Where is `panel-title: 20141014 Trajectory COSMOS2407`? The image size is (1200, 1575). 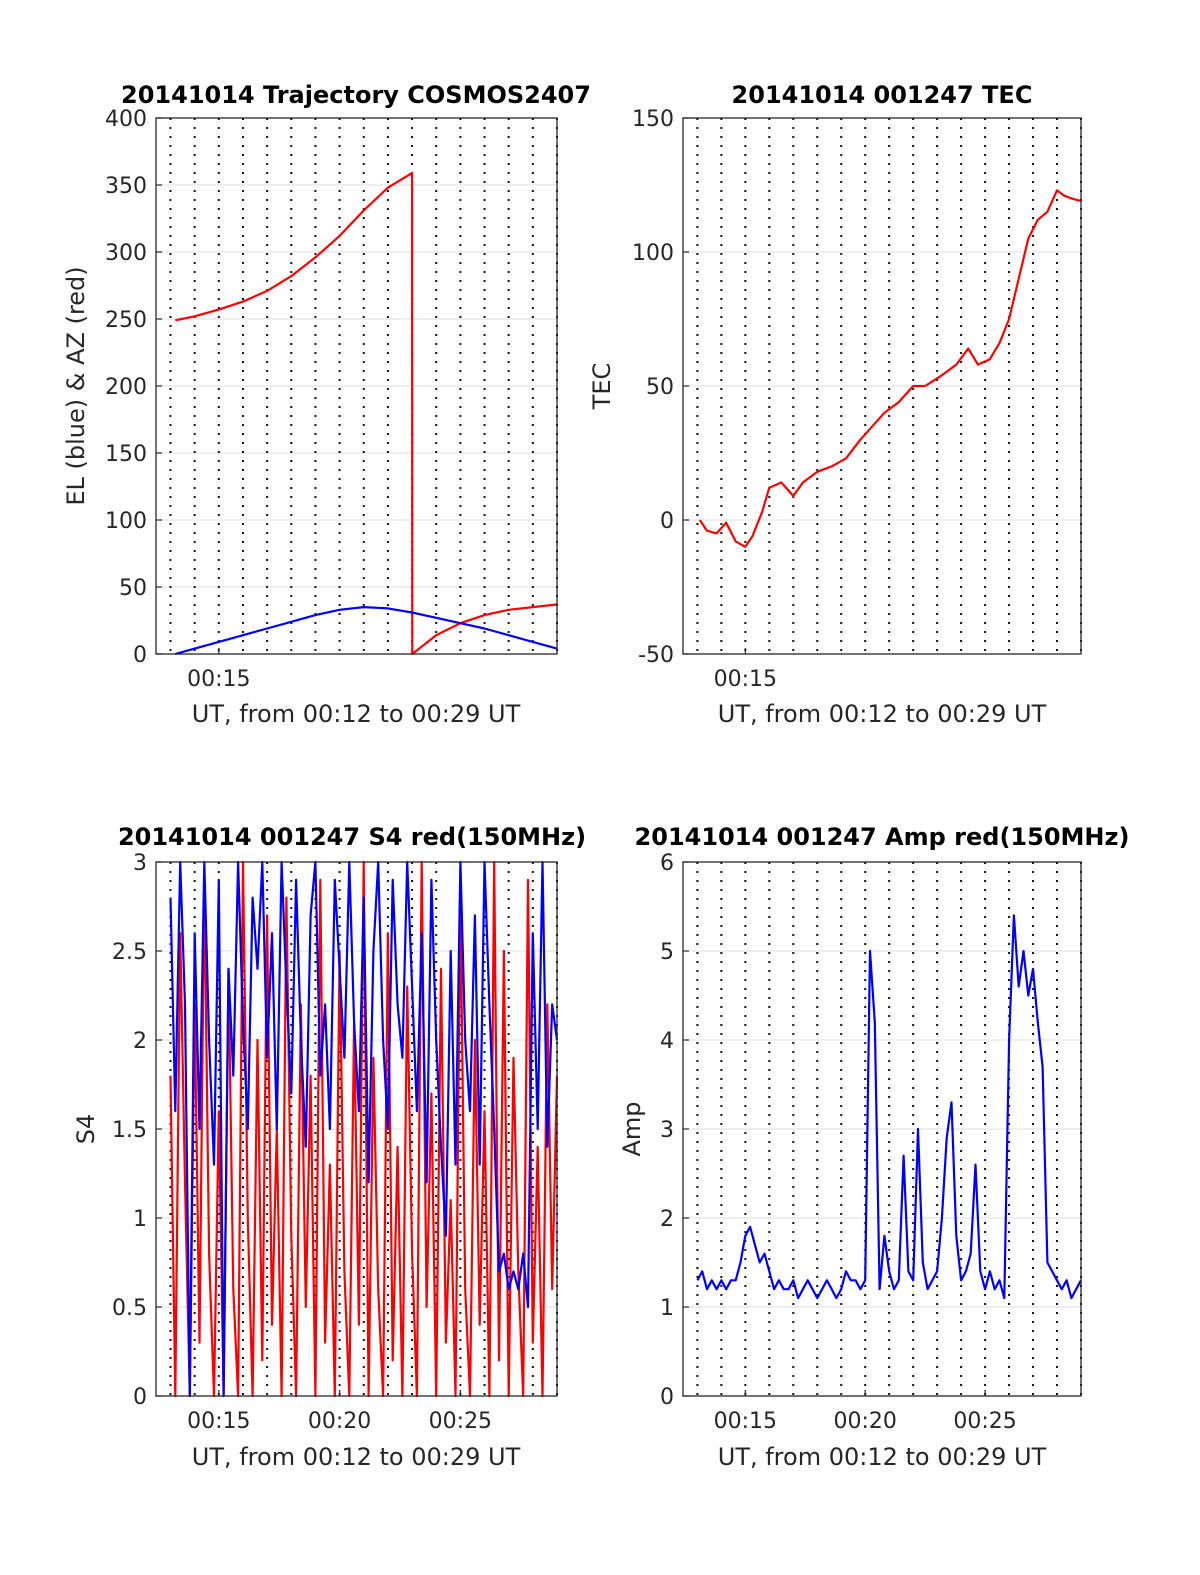 panel-title: 20141014 Trajectory COSMOS2407 is located at coordinates (356, 95).